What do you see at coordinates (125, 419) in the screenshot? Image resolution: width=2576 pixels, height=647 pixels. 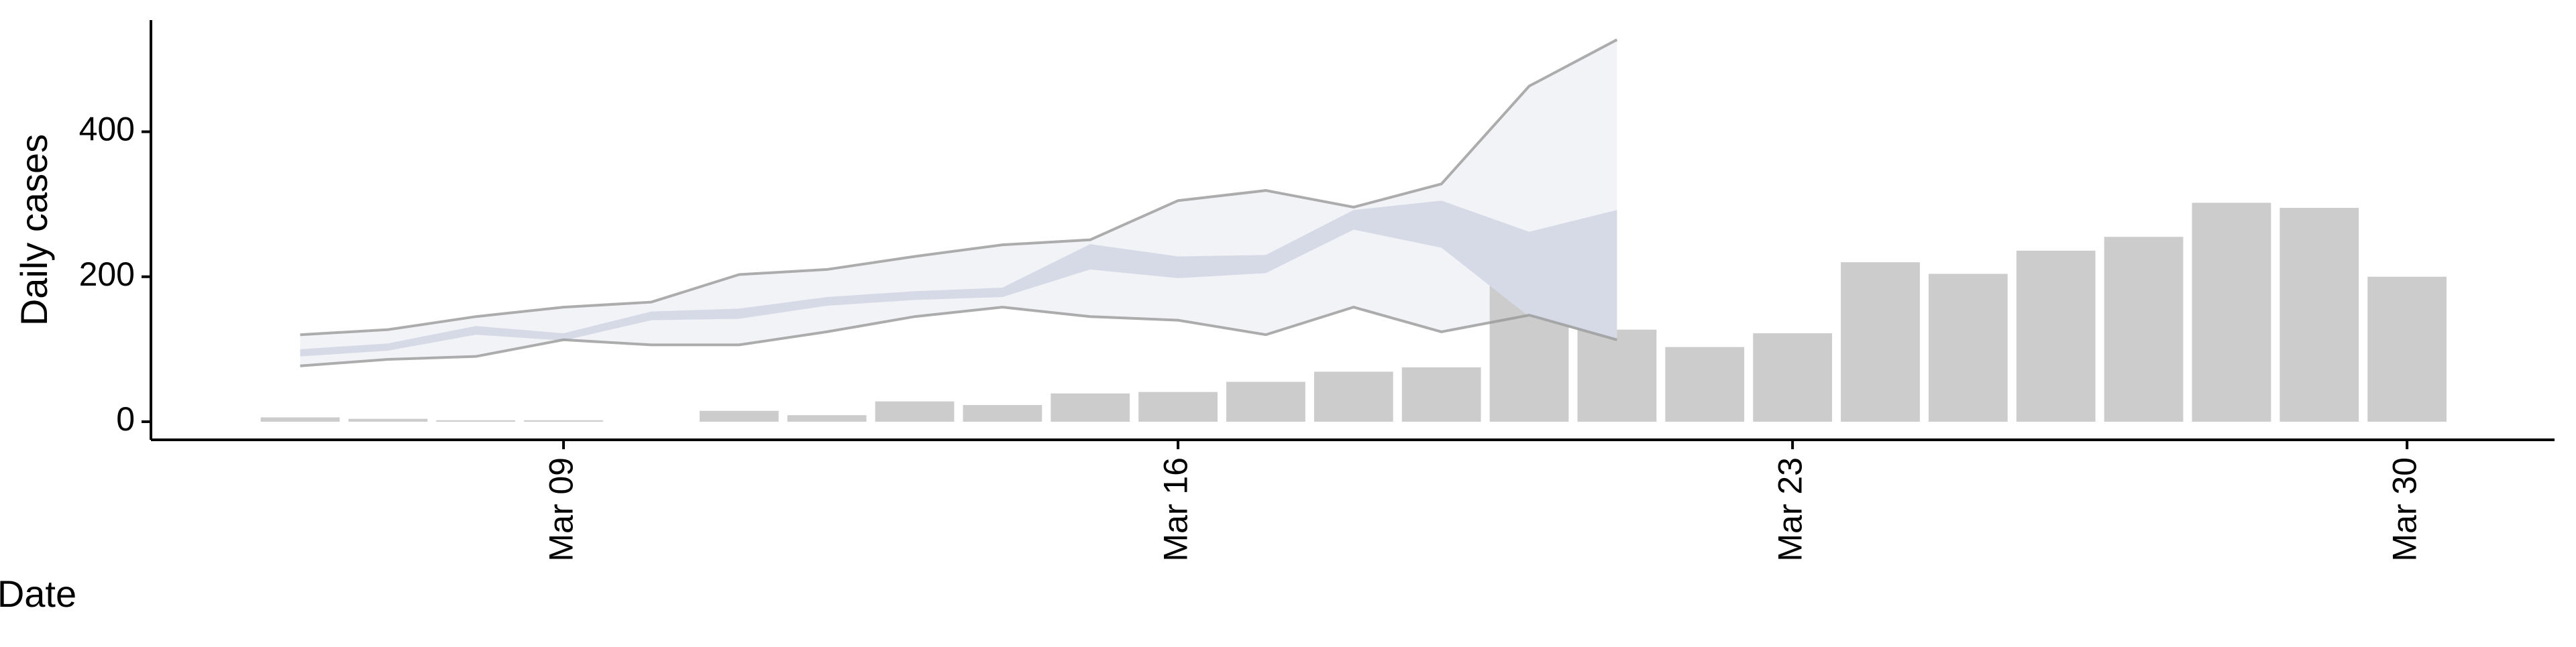 I see `y-tick-label: 0` at bounding box center [125, 419].